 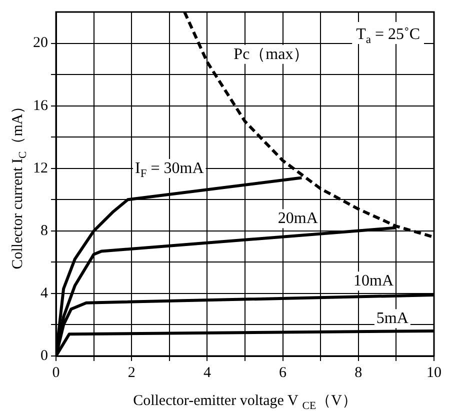 I want to click on y-tick-label: 16, so click(x=40, y=106).